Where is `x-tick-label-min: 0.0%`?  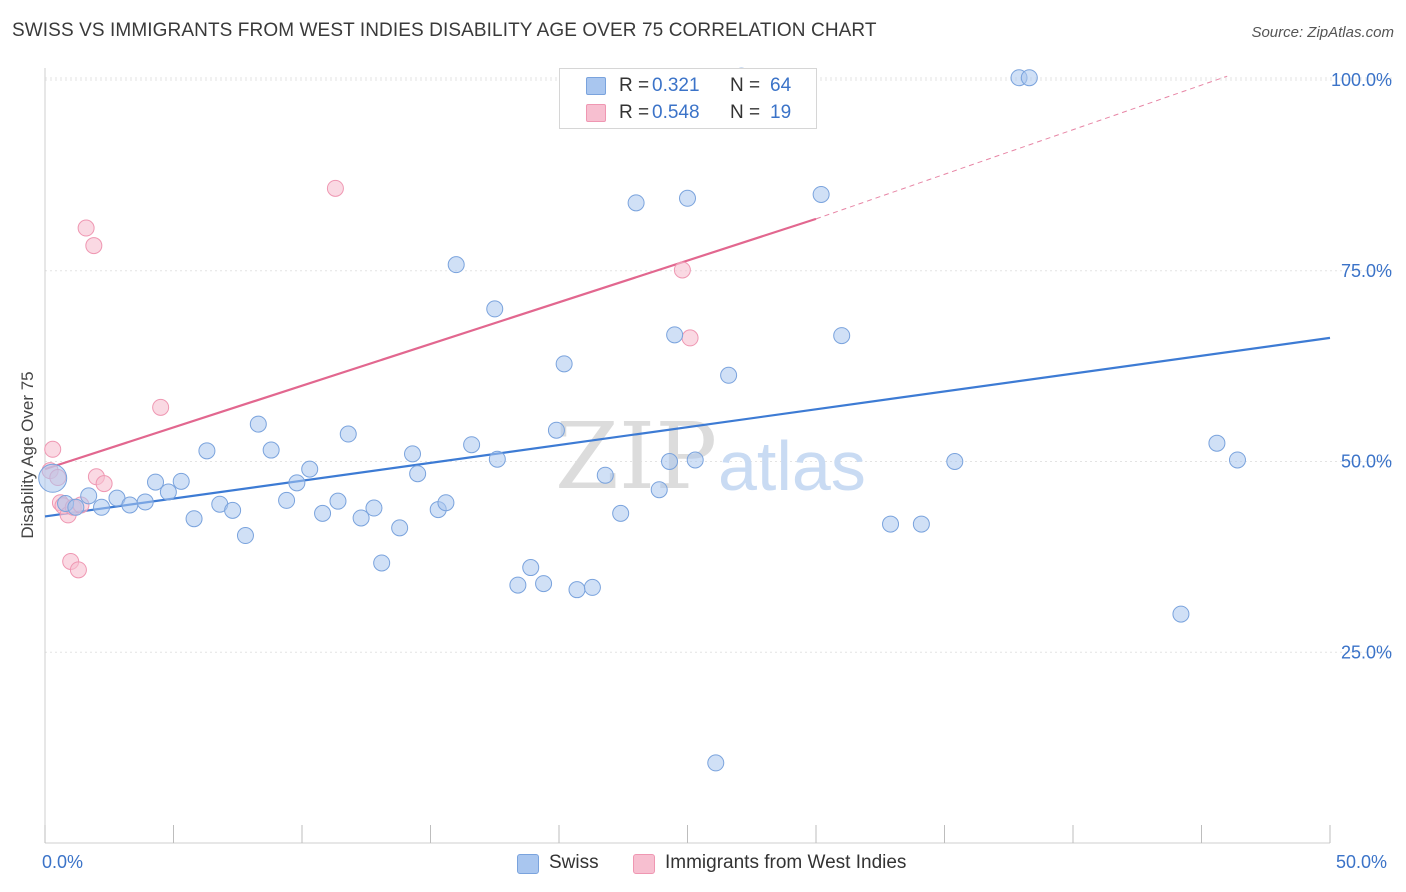 x-tick-label-min: 0.0% is located at coordinates (63, 862).